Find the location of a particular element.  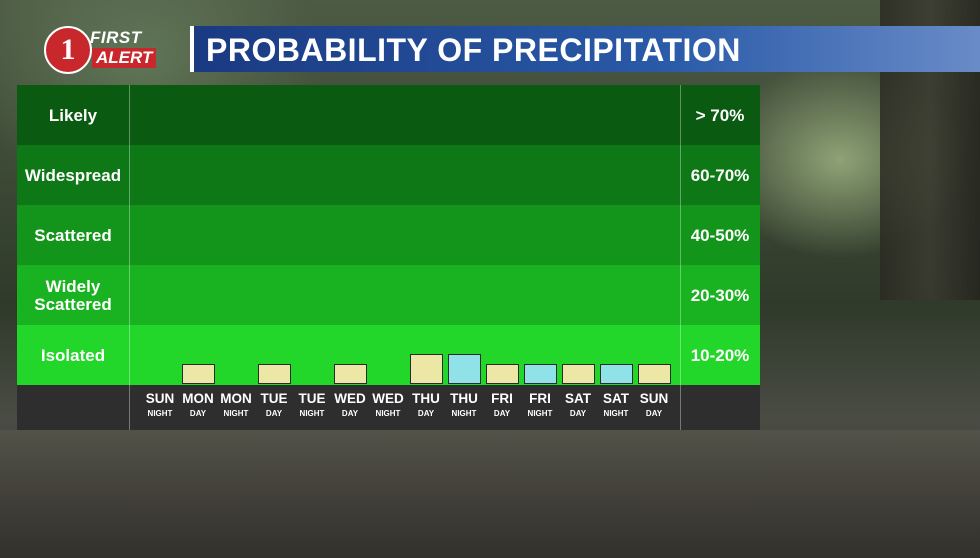

right-divider is located at coordinates (680, 257).